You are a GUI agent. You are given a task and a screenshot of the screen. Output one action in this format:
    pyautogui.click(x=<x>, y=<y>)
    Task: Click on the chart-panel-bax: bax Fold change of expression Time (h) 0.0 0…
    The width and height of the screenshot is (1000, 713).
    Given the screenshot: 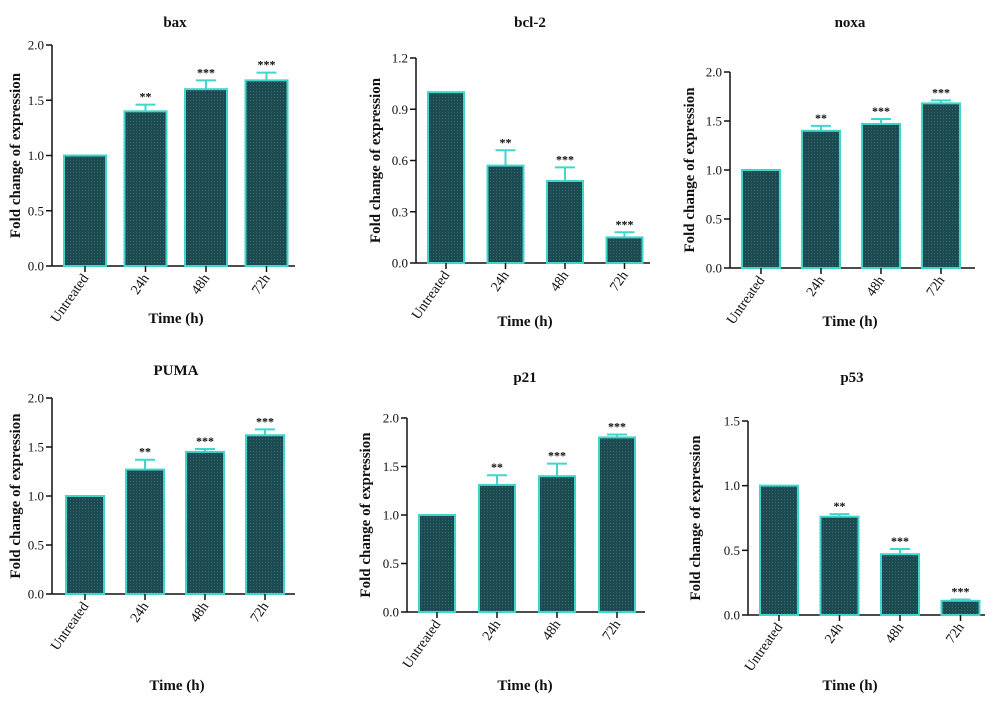 What is the action you would take?
    pyautogui.click(x=151, y=171)
    